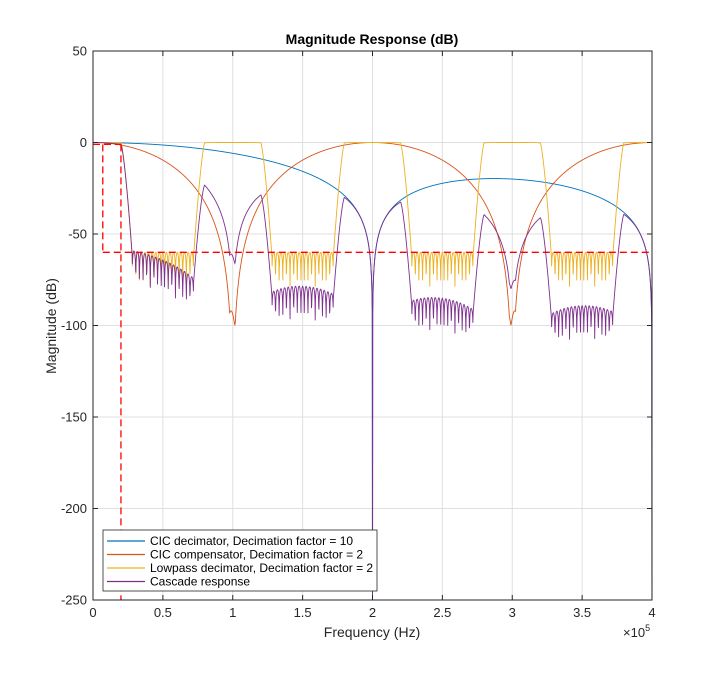  What do you see at coordinates (636, 631) in the screenshot?
I see `x-exponent-label: ×10⁵` at bounding box center [636, 631].